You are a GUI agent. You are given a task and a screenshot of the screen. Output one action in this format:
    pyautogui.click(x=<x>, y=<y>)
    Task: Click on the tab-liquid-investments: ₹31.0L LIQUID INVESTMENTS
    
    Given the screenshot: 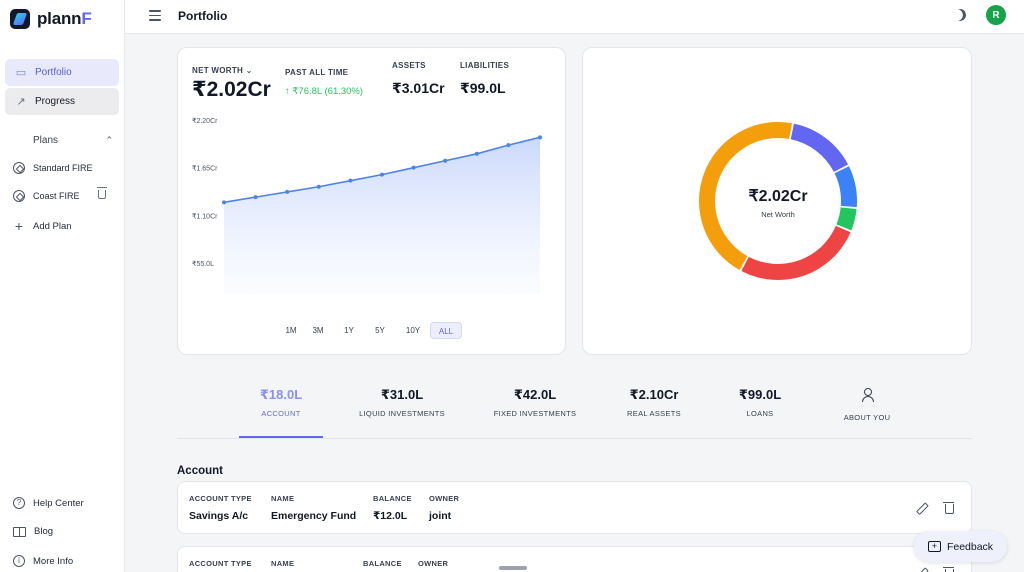 What is the action you would take?
    pyautogui.click(x=402, y=400)
    